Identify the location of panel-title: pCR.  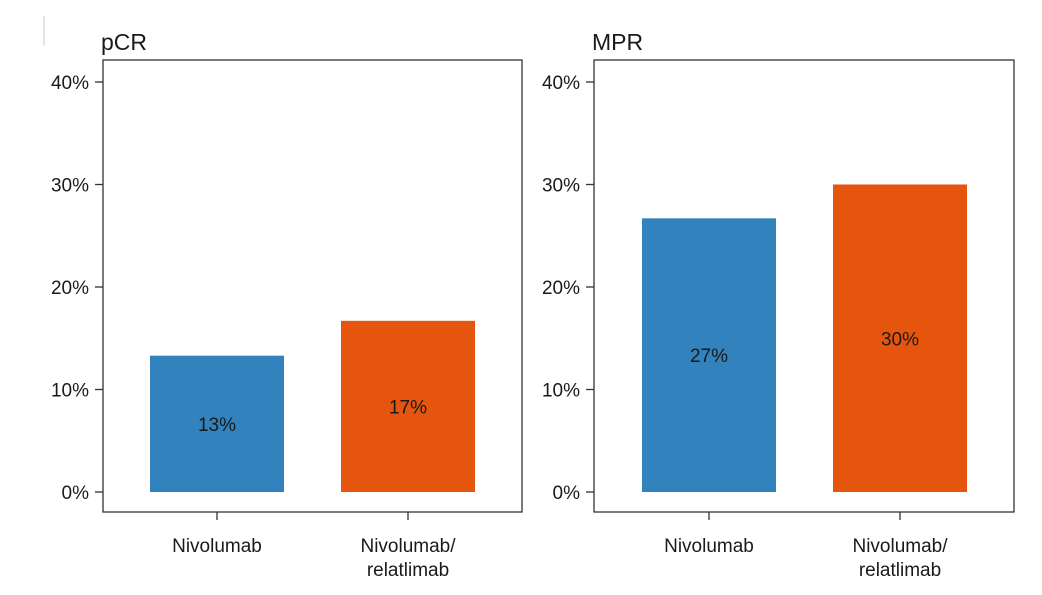
(124, 42).